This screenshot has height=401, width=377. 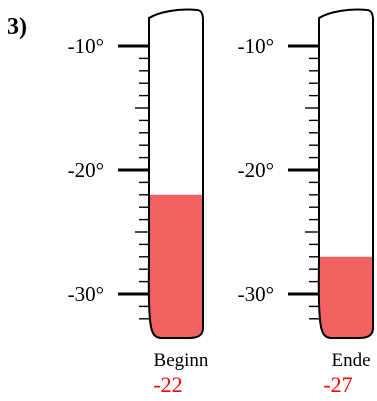 I want to click on thermometer-tube-ende, so click(x=345, y=173).